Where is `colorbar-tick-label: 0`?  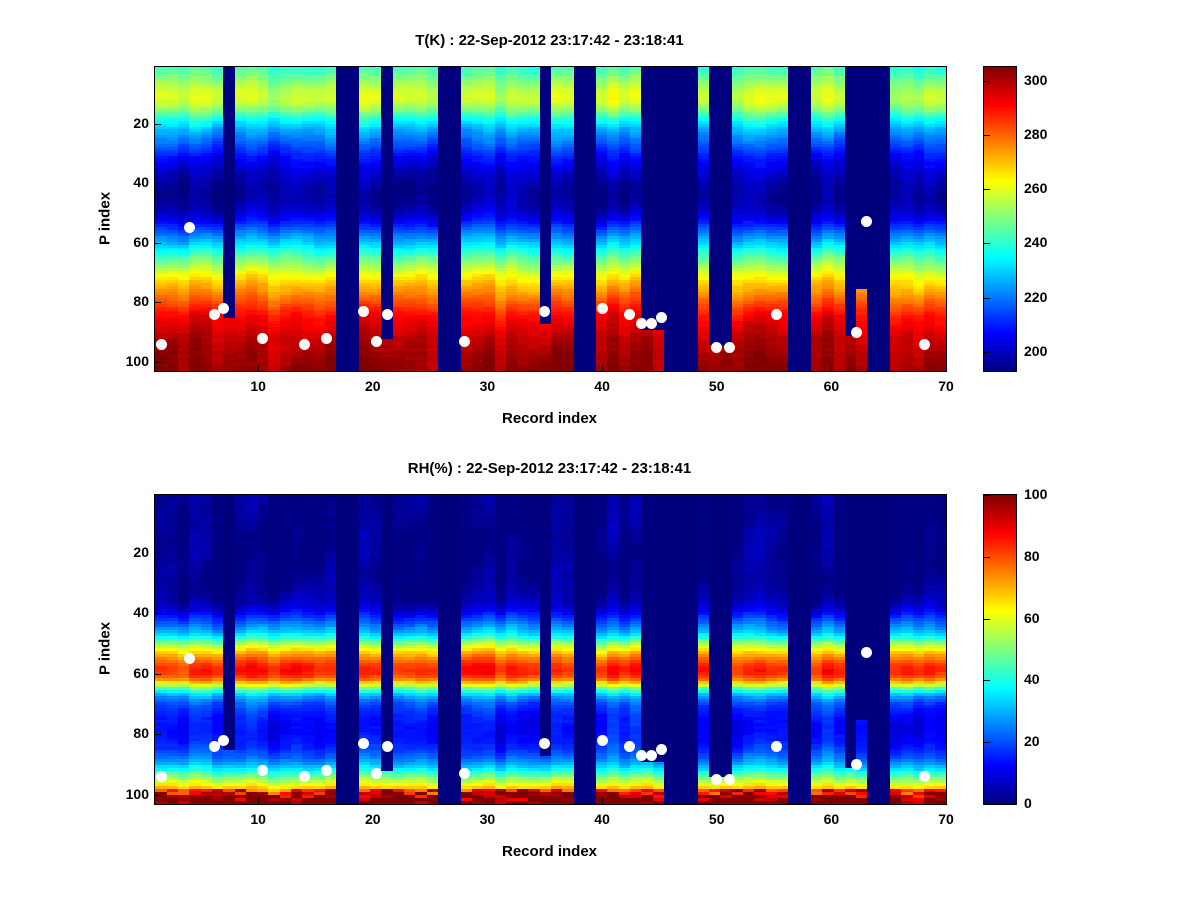
colorbar-tick-label: 0 is located at coordinates (1028, 803).